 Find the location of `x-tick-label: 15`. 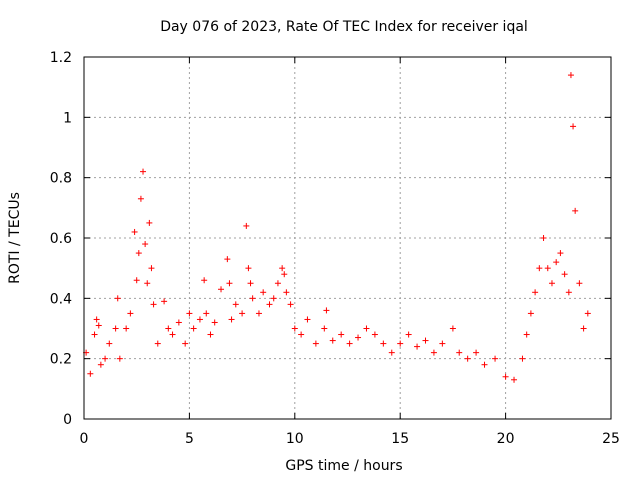

x-tick-label: 15 is located at coordinates (400, 439).